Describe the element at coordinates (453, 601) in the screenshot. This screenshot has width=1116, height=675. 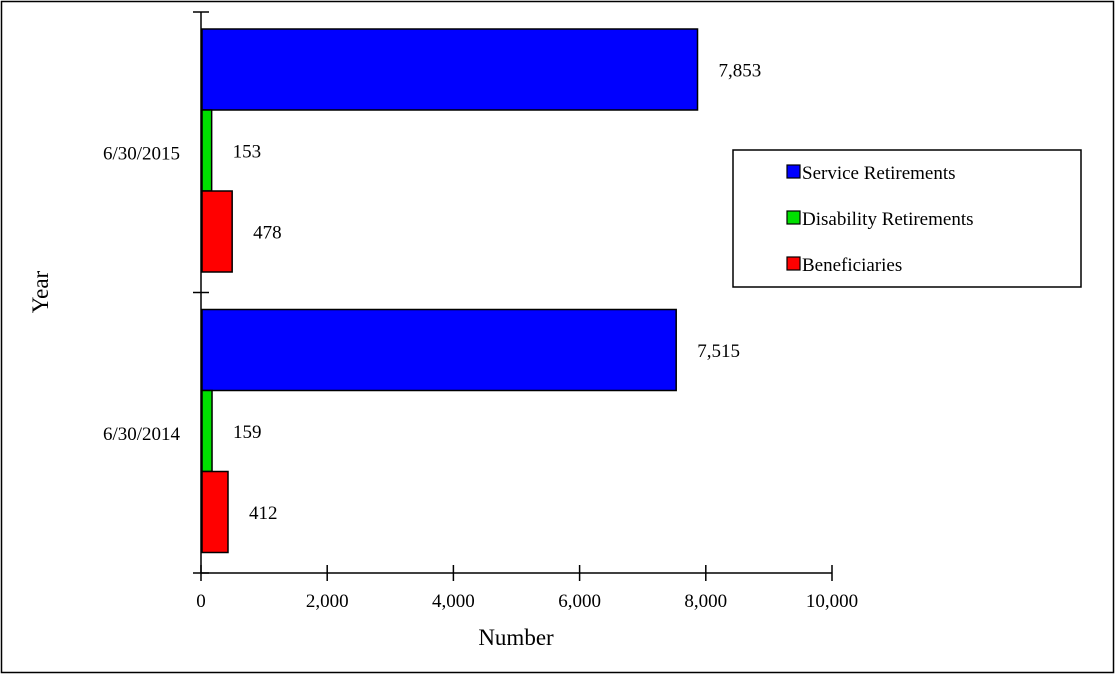
I see `x-tick-label: 4,000` at that location.